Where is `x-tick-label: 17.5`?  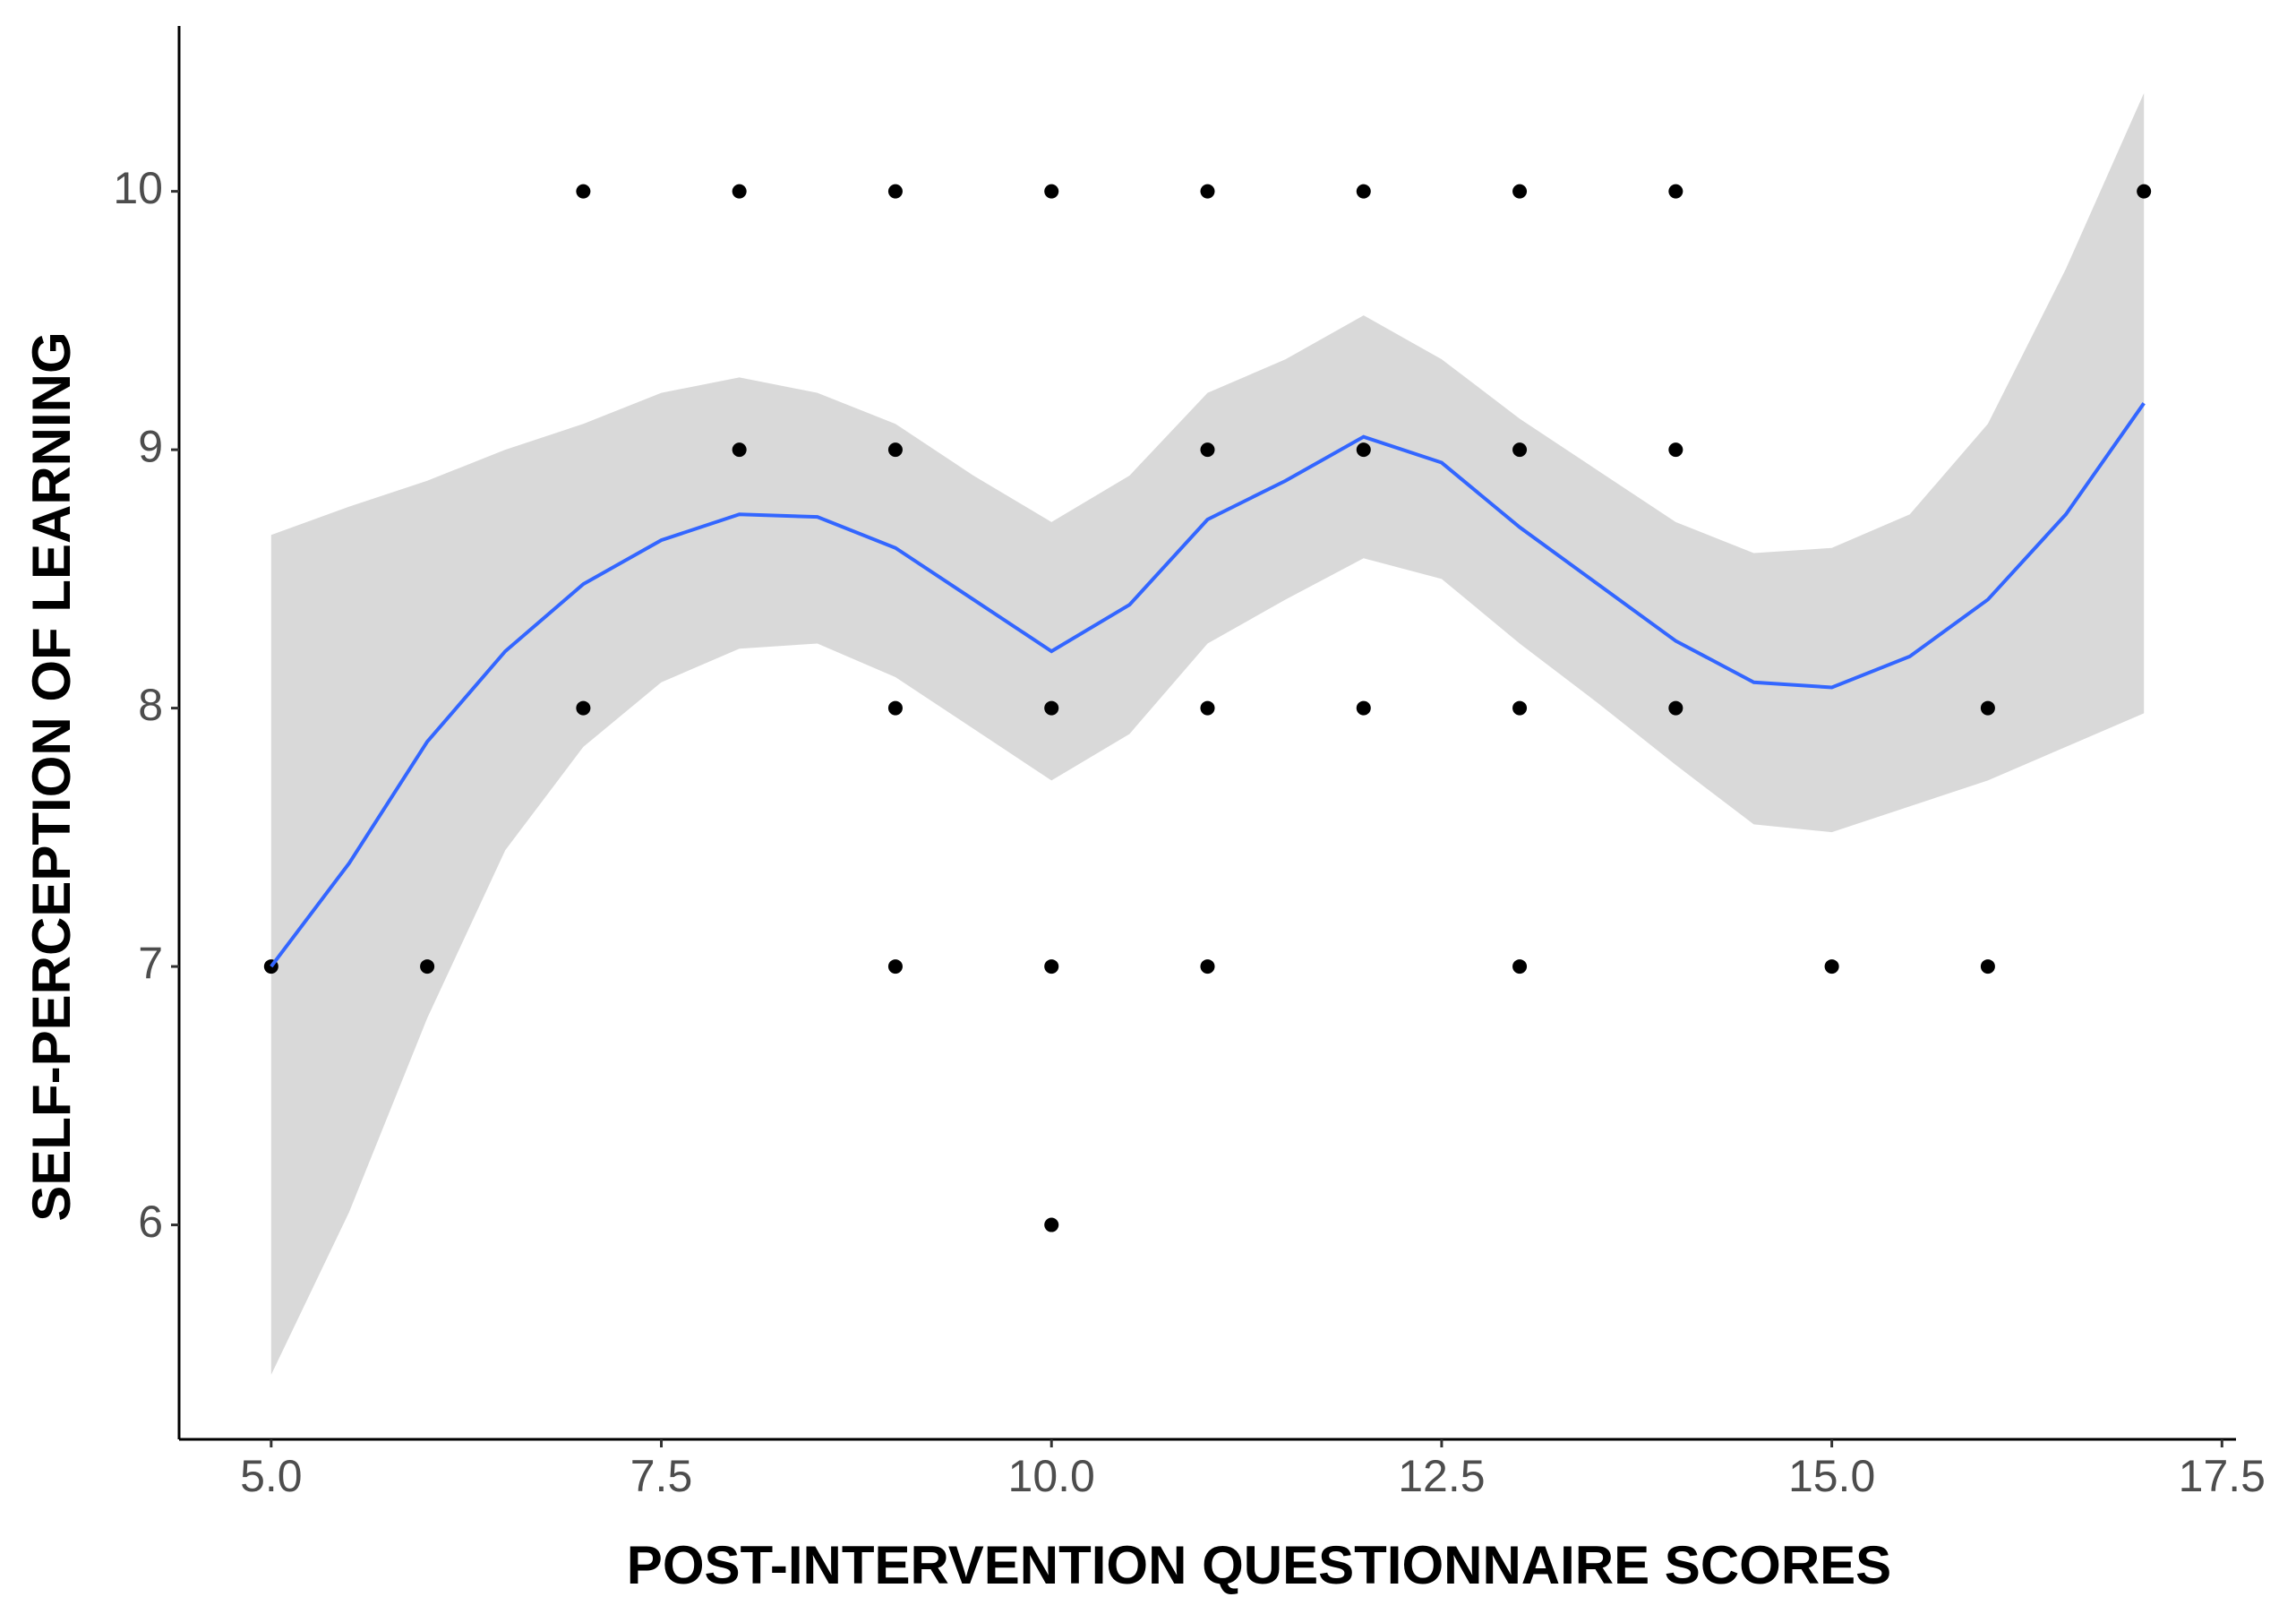
x-tick-label: 17.5 is located at coordinates (2223, 1476).